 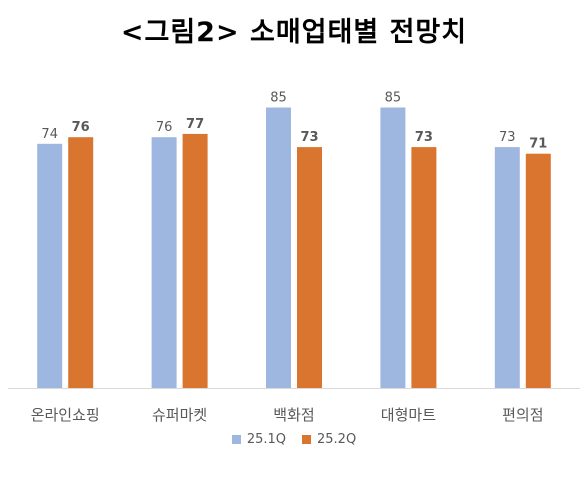 I want to click on data-label-1-4: 85, so click(x=393, y=98).